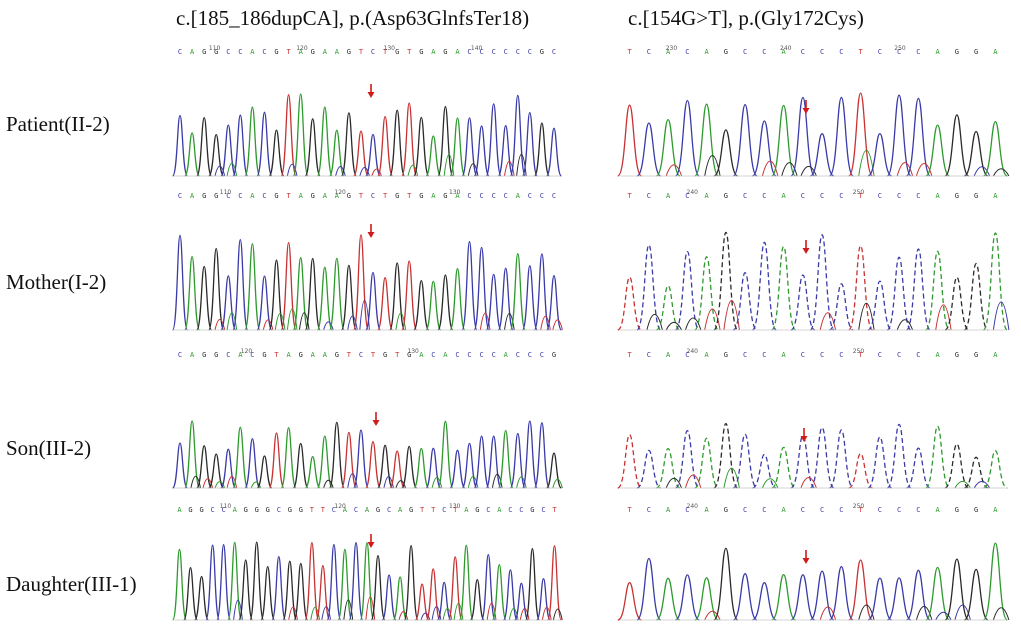 The height and width of the screenshot is (624, 1021). Describe the element at coordinates (49, 448) in the screenshot. I see `row-label-son: Son(III-2)` at that location.